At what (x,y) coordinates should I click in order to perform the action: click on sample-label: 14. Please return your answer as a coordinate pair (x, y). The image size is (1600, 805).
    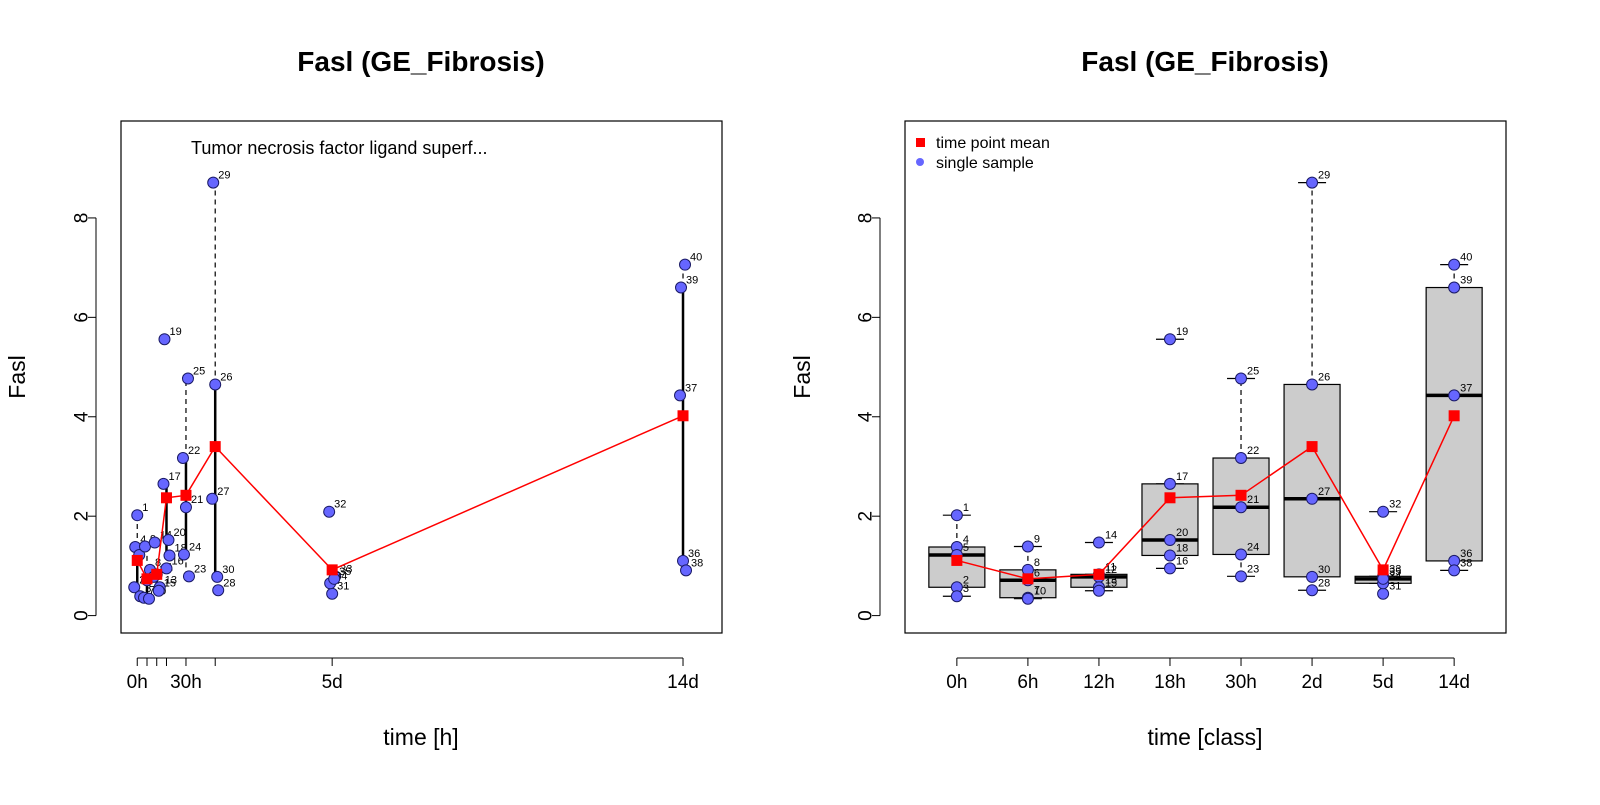
    Looking at the image, I should click on (1111, 536).